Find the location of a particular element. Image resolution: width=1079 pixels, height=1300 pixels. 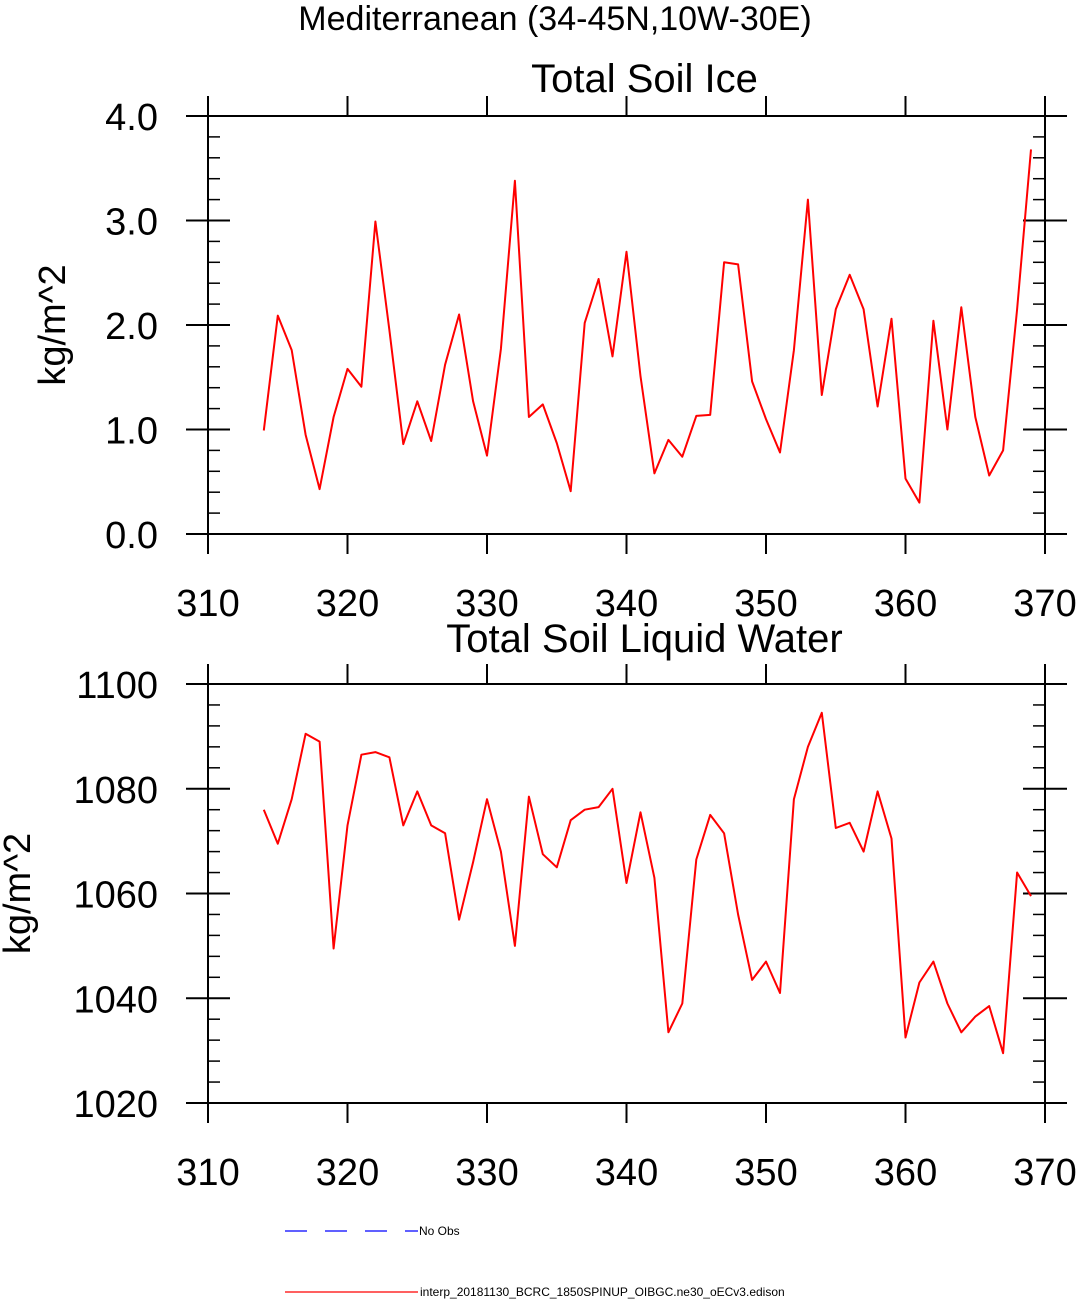

y-tick-label: 4.0 is located at coordinates (131, 118).